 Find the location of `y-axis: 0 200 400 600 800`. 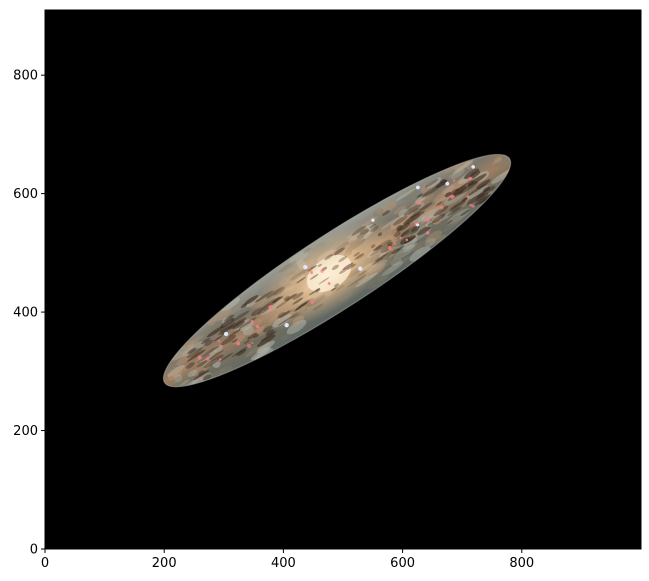

y-axis: 0 200 400 600 800 is located at coordinates (29, 313).